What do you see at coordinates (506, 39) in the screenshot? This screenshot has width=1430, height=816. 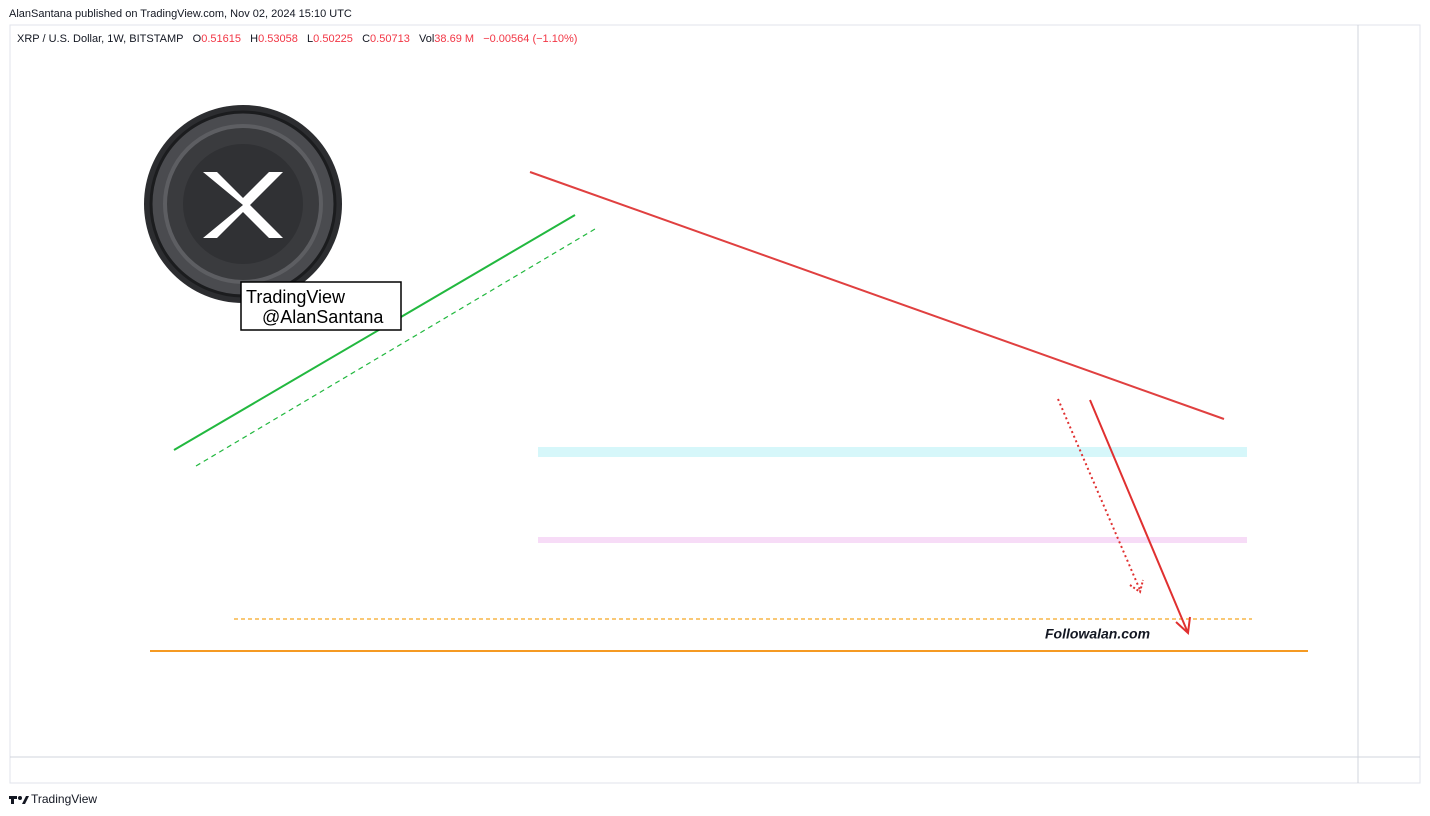 I see `change-value: −0.00564` at bounding box center [506, 39].